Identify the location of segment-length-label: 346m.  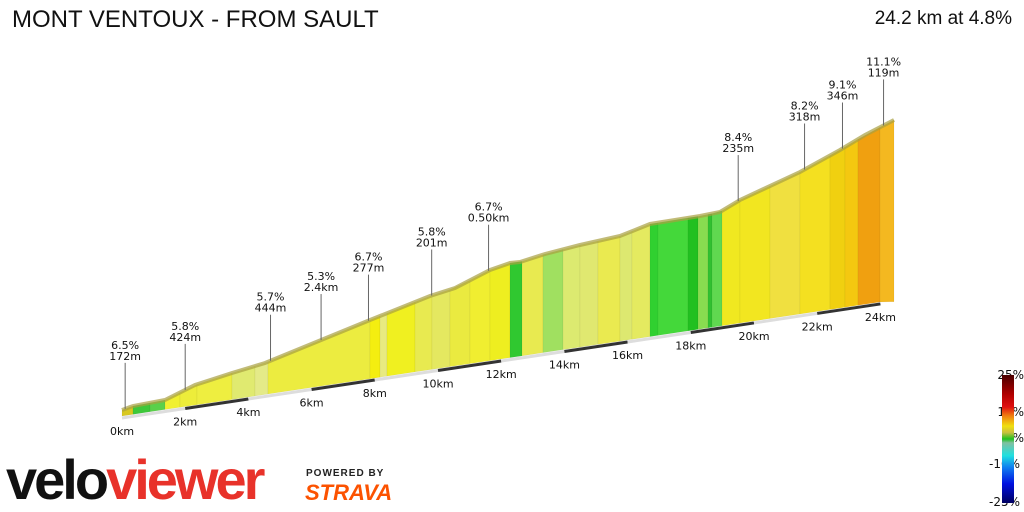
(843, 96).